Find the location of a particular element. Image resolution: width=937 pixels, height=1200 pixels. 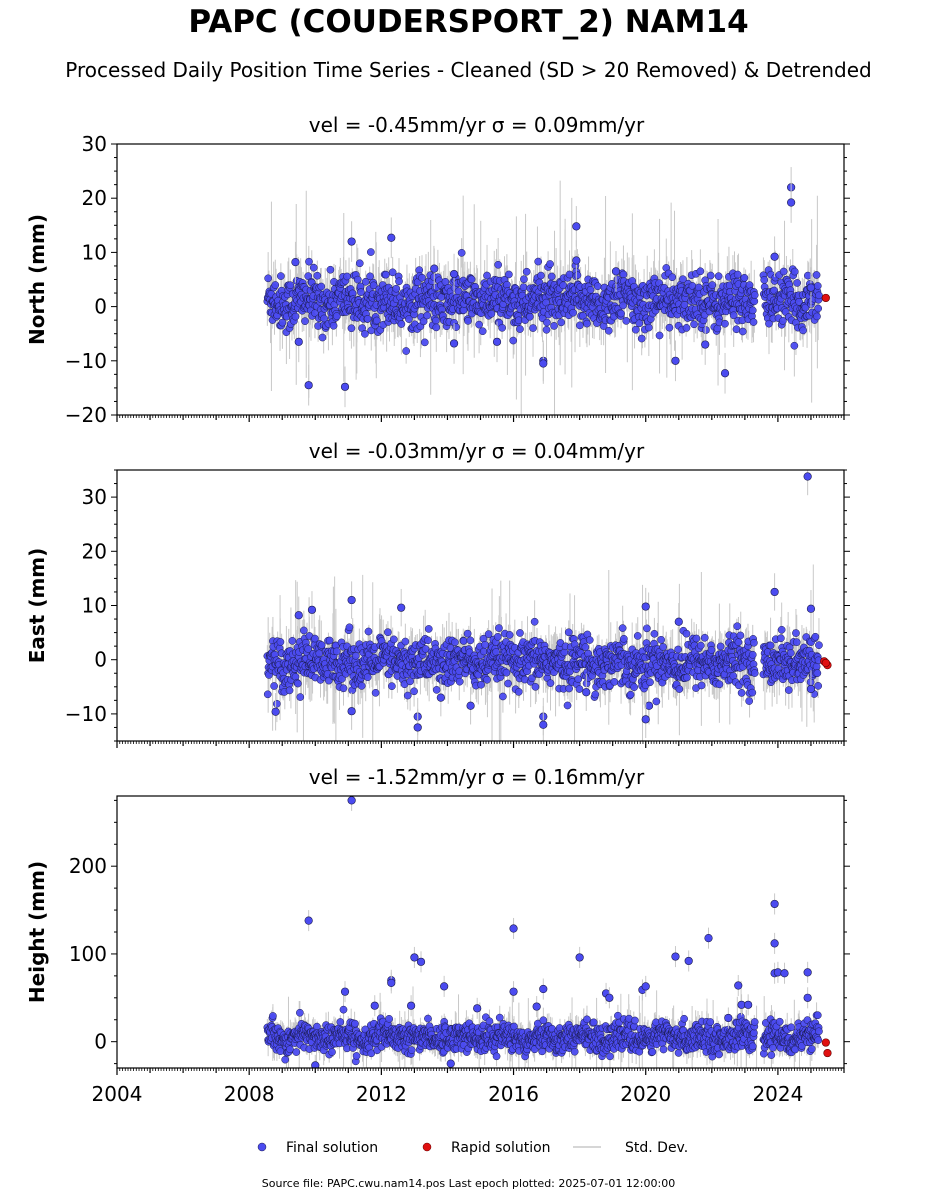

final-solution-outliers is located at coordinates (553, 287).